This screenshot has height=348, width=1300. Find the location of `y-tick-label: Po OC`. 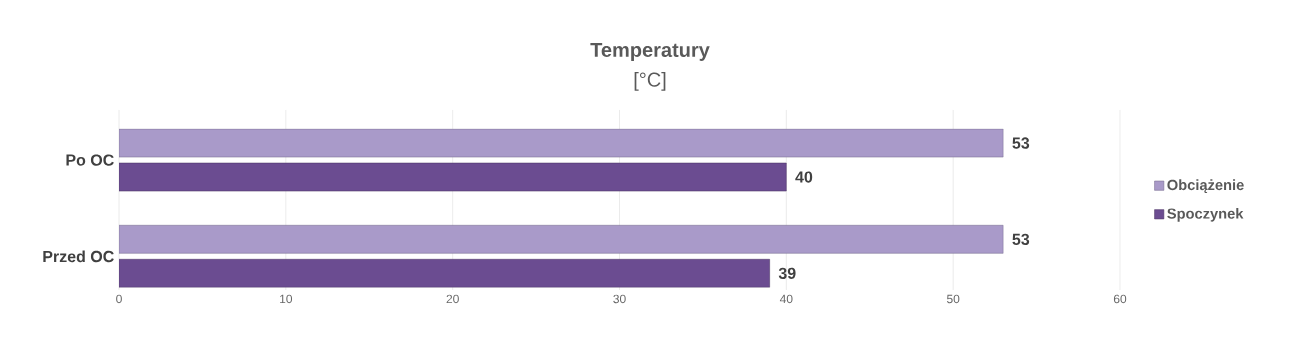

y-tick-label: Po OC is located at coordinates (90, 160).